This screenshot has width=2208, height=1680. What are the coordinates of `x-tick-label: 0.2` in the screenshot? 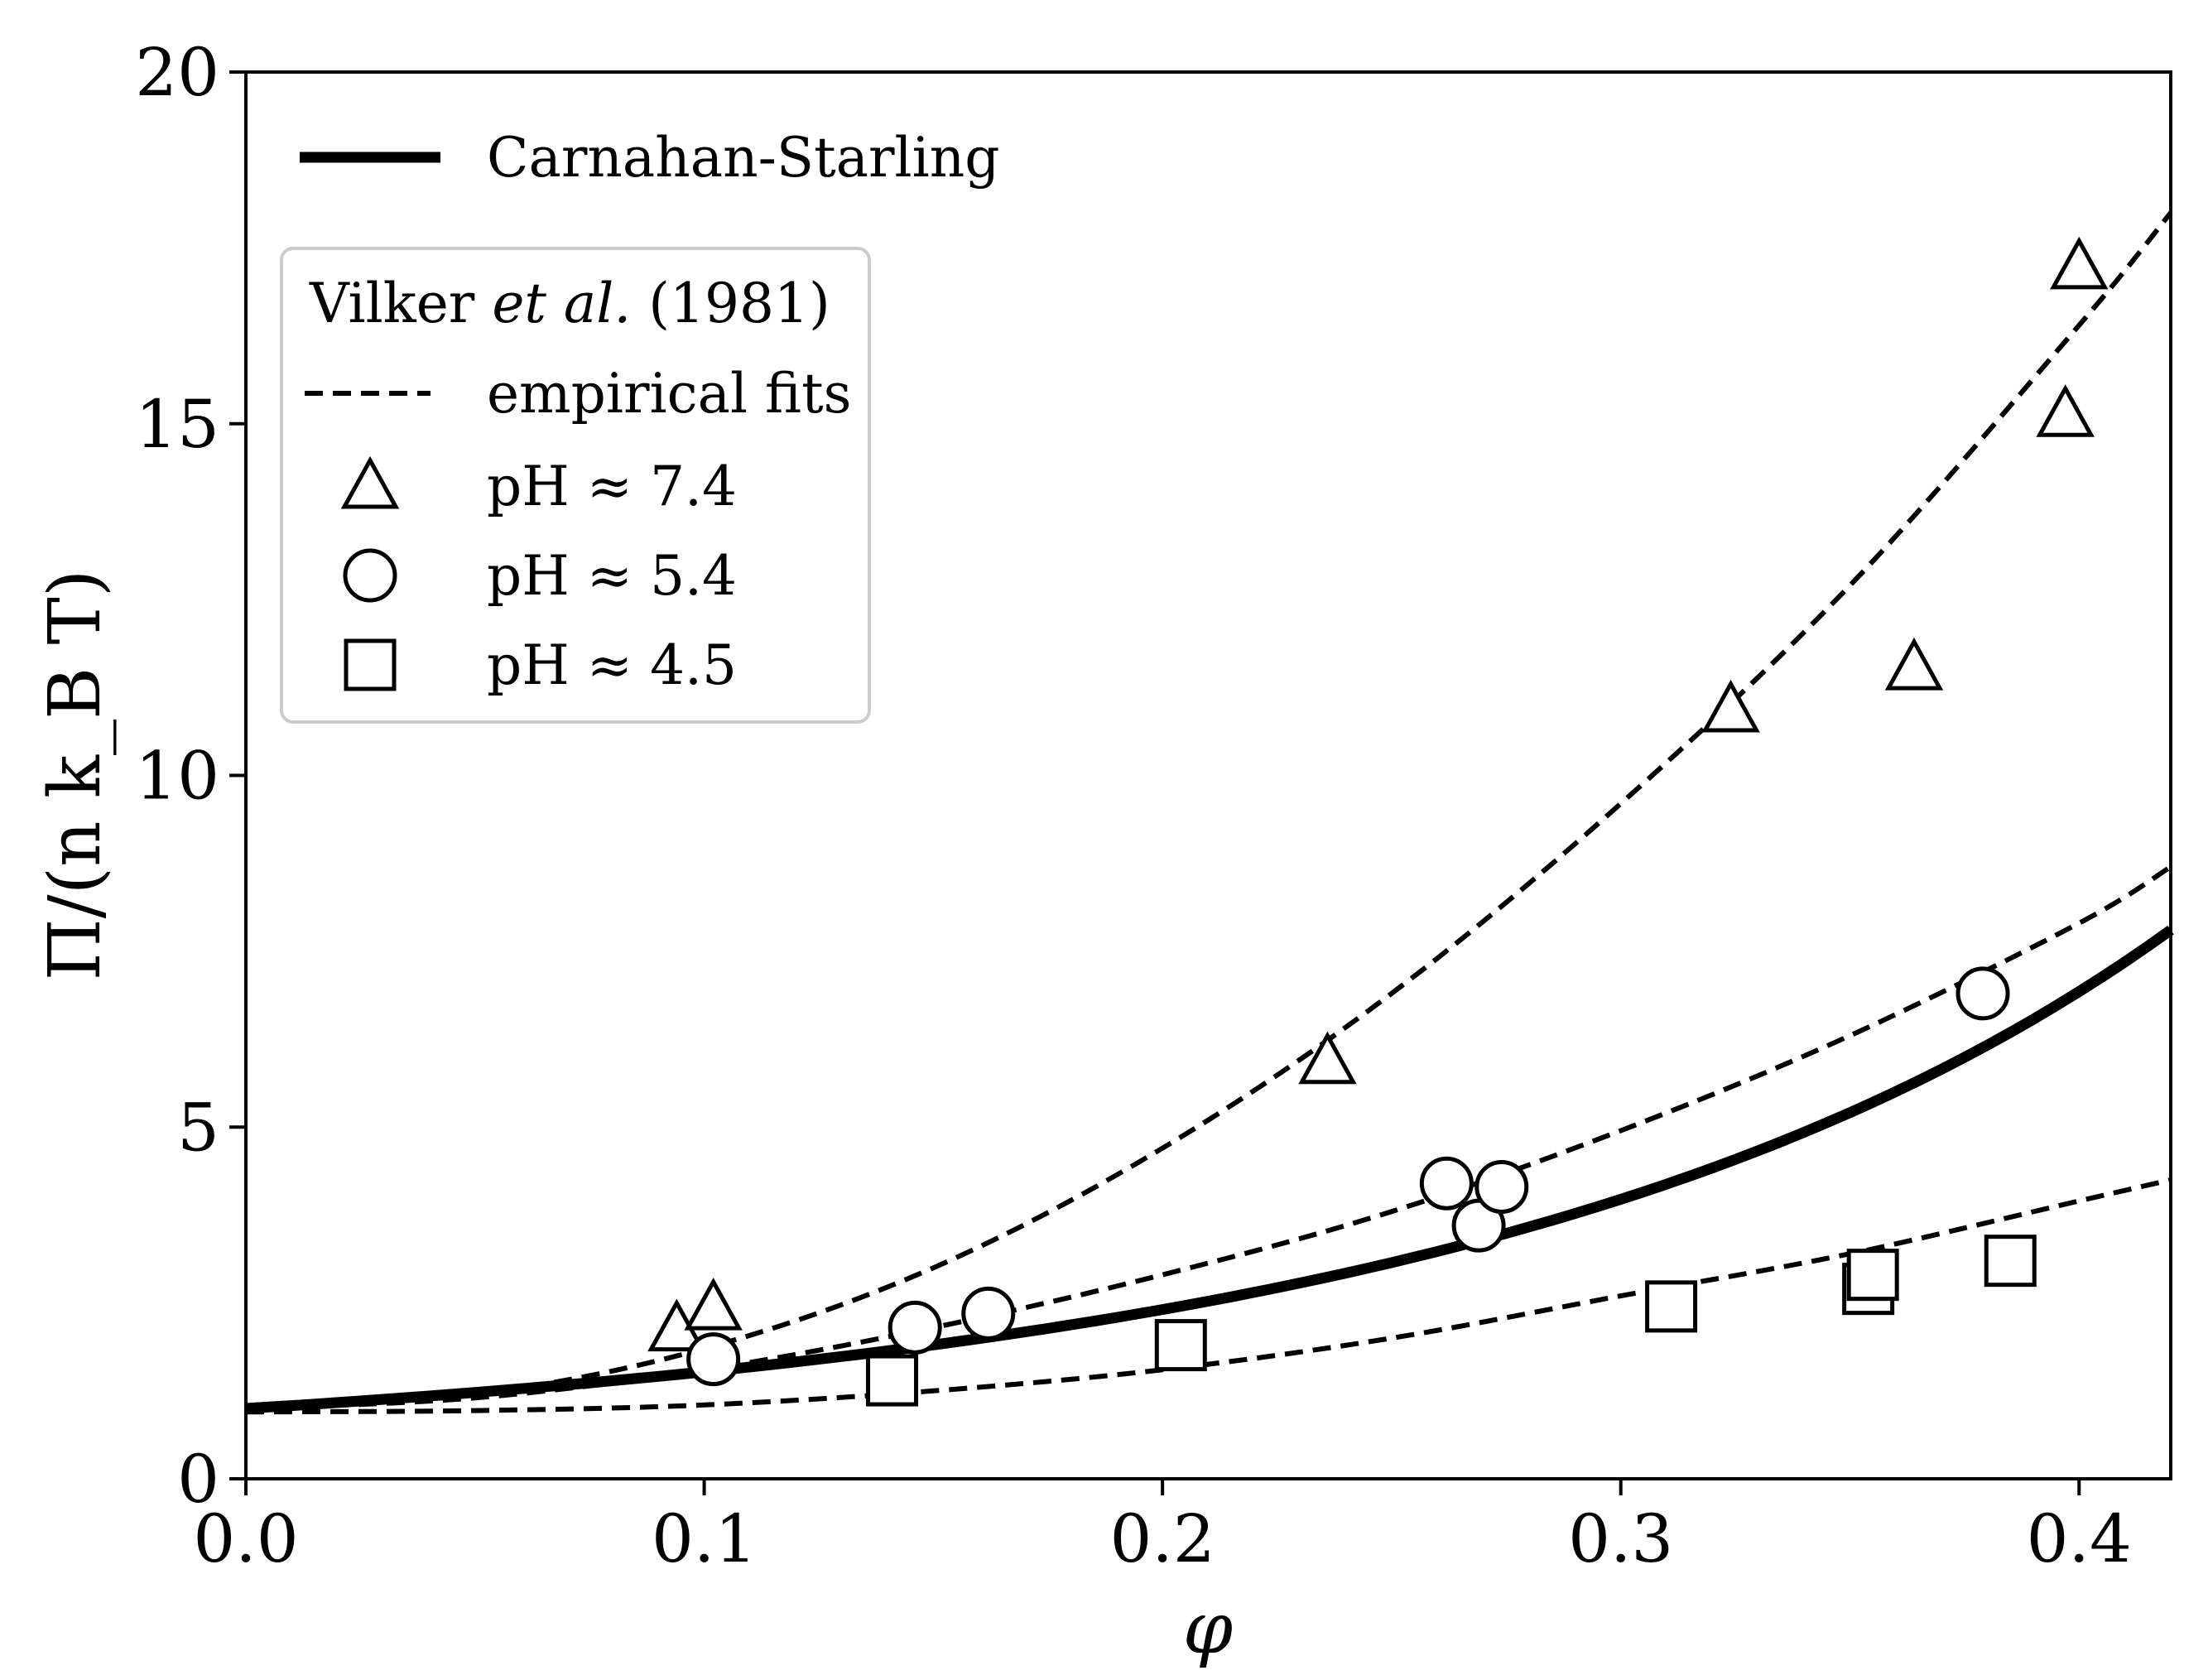 It's located at (1162, 1538).